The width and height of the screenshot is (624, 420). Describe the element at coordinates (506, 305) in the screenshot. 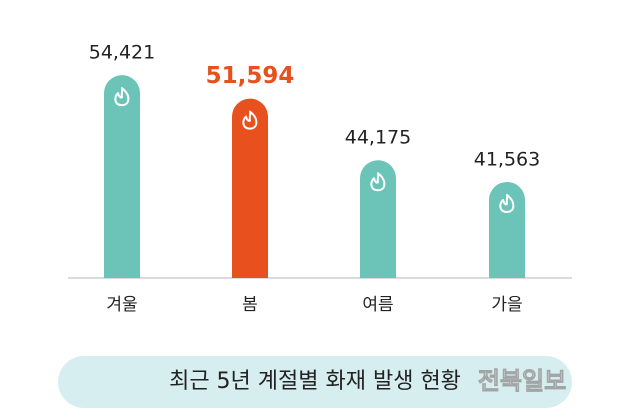

I see `x-tick-label: 가을` at that location.